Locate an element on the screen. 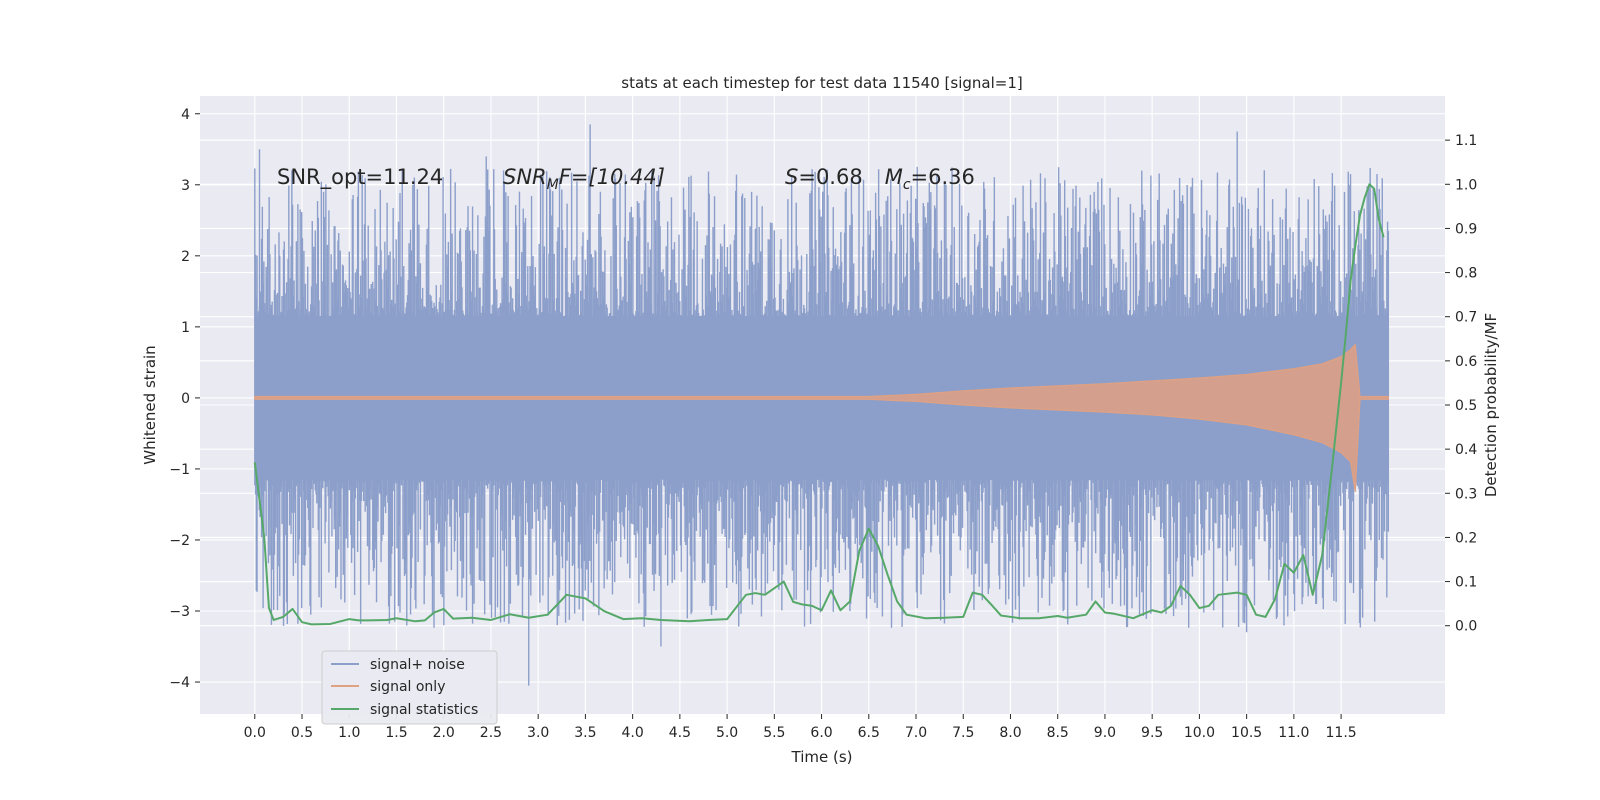 This screenshot has height=800, width=1600. x-tick-label-17: 8.5 is located at coordinates (1058, 733).